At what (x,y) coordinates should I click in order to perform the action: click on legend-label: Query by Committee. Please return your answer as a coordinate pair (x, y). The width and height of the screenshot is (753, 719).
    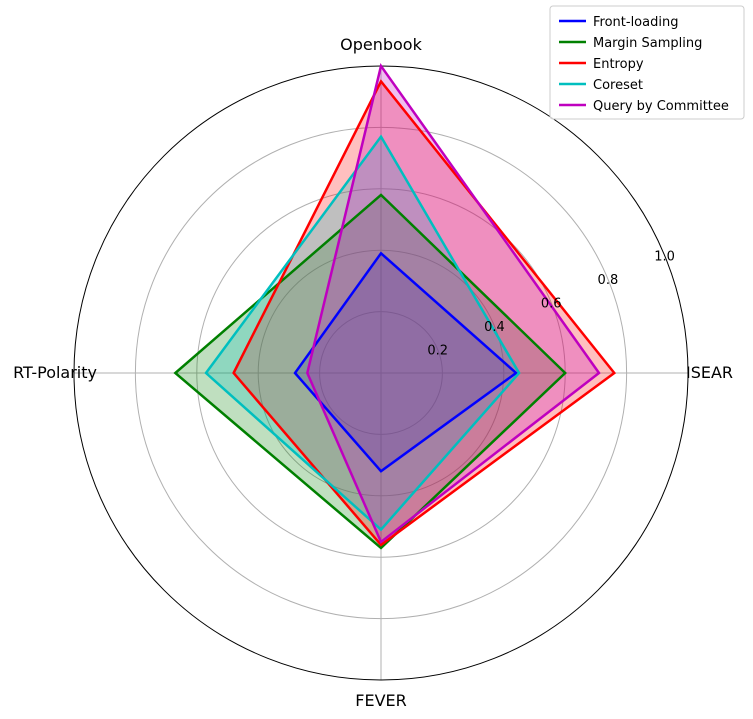
    Looking at the image, I should click on (661, 106).